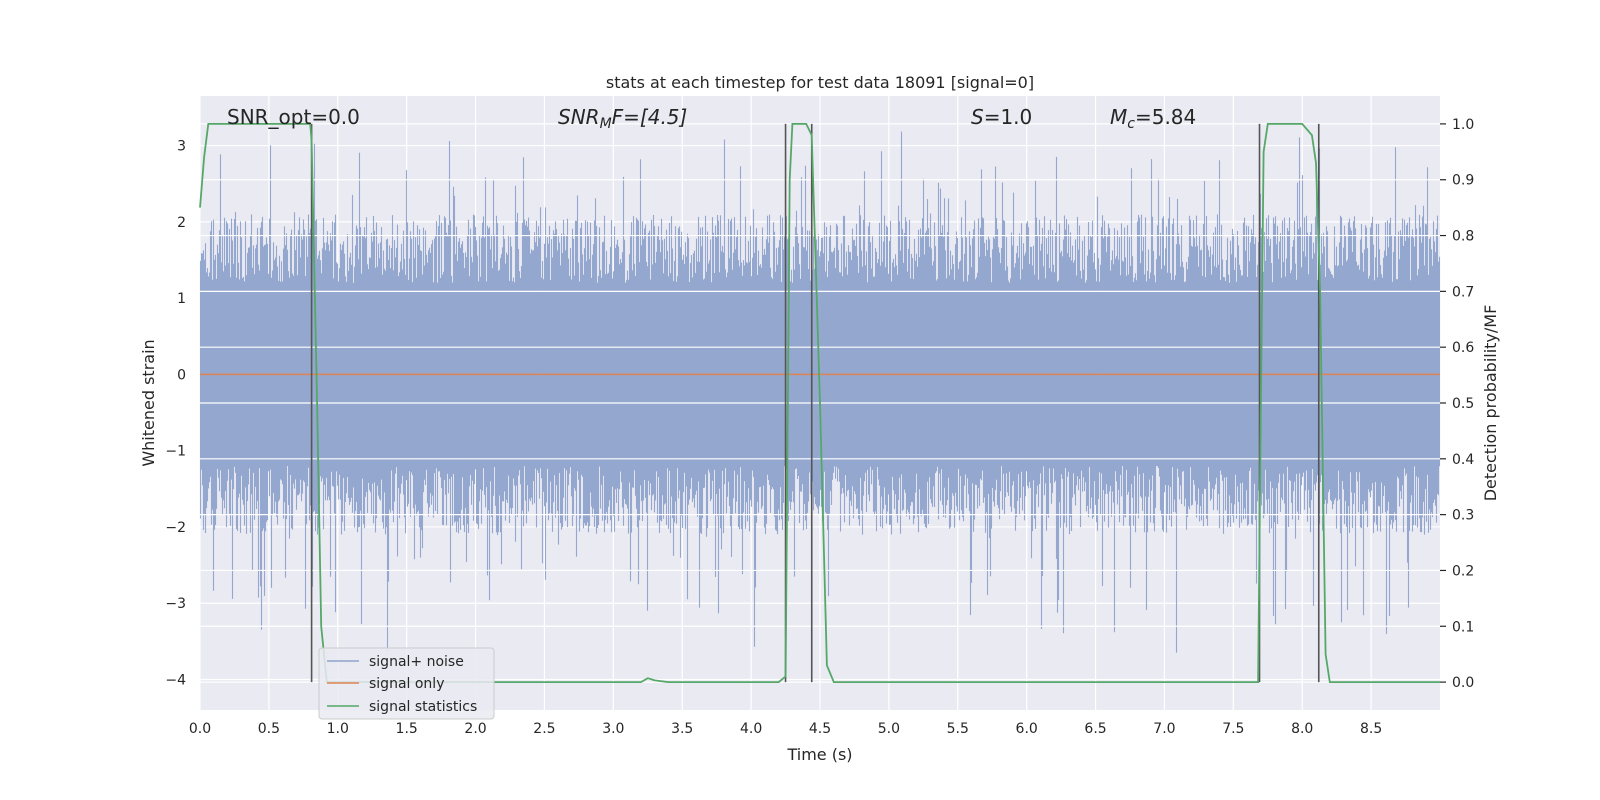 The width and height of the screenshot is (1600, 800). I want to click on y-right-tick-label: 0.8, so click(1463, 237).